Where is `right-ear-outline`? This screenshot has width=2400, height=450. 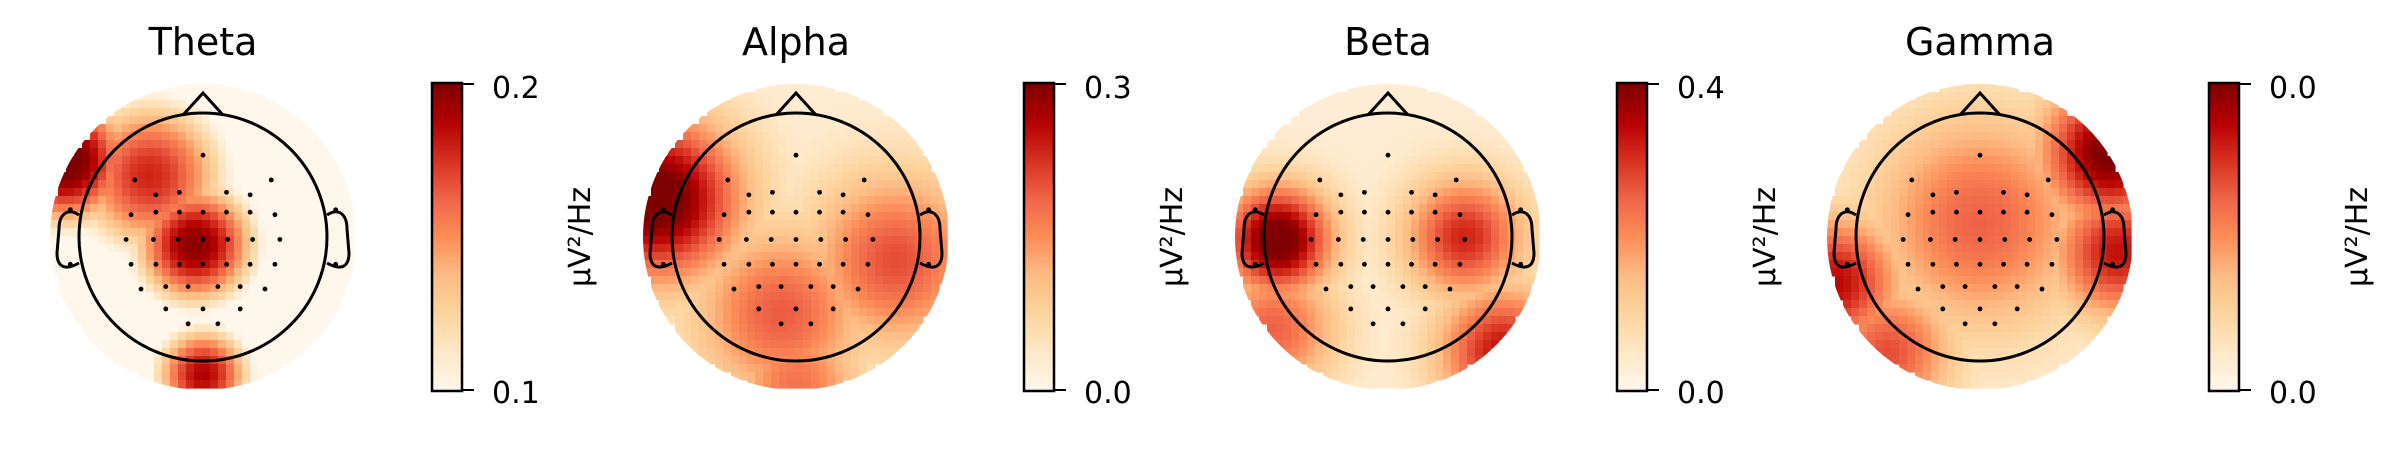 right-ear-outline is located at coordinates (338, 239).